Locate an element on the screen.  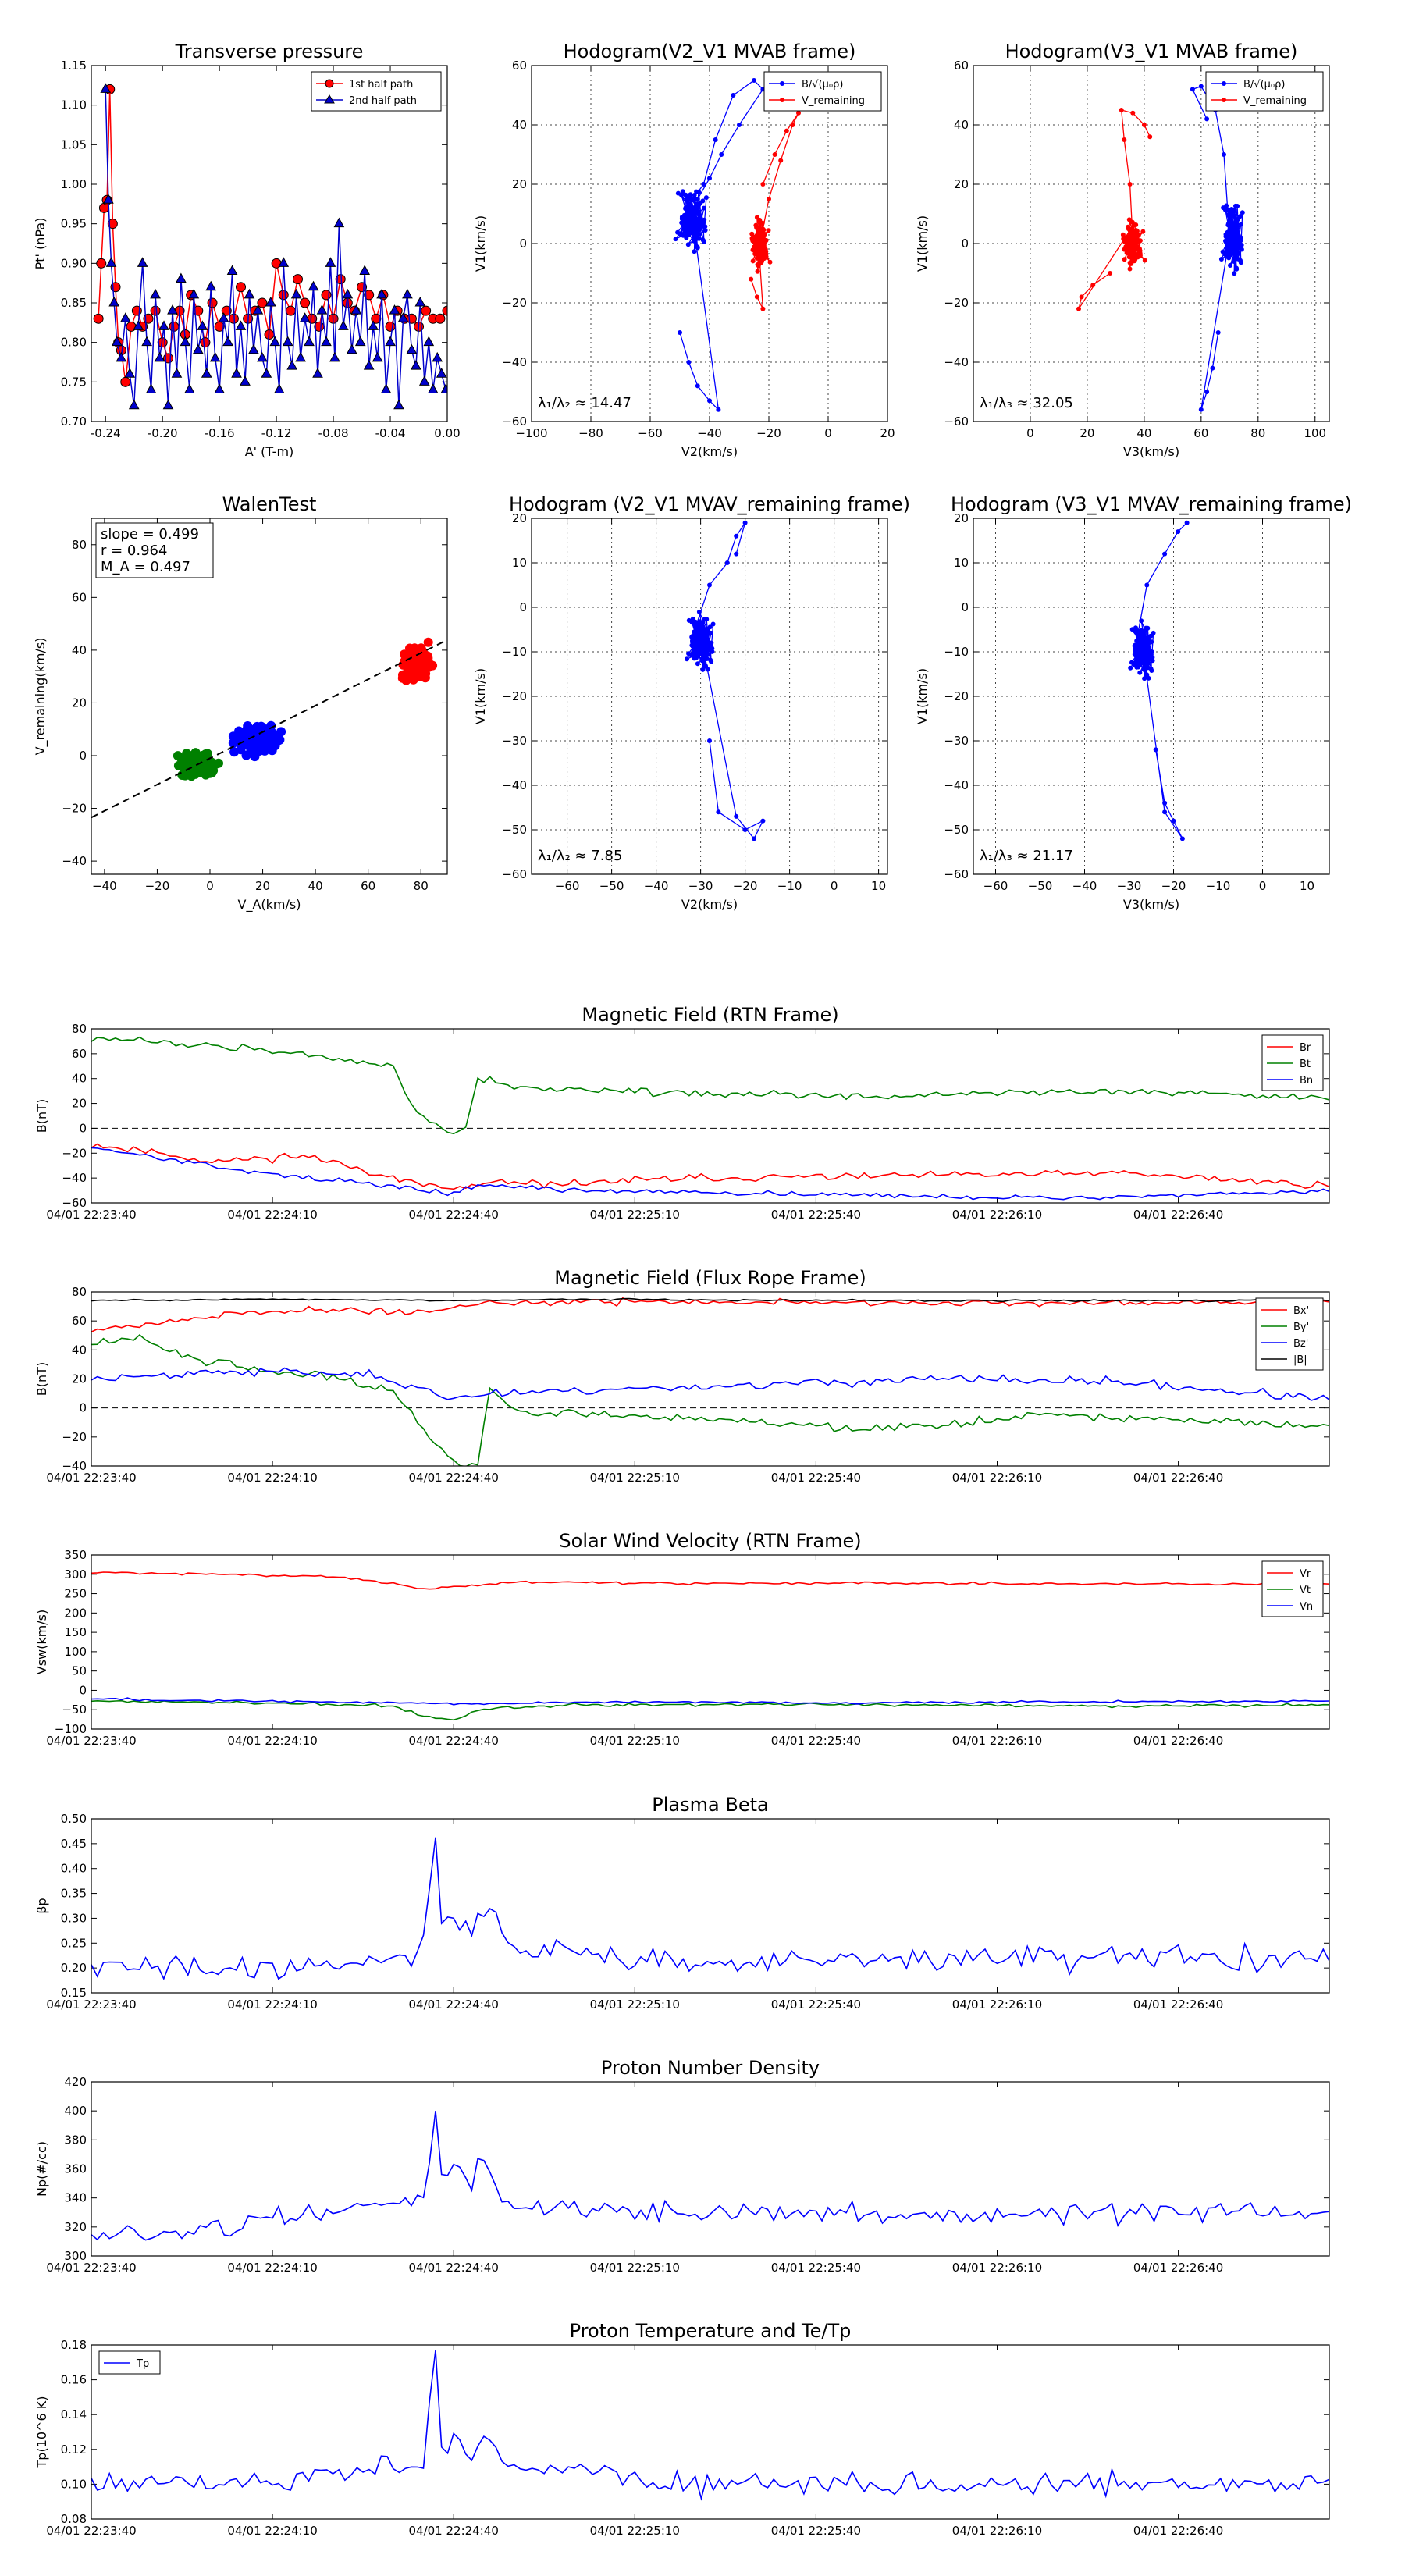
axes-frame is located at coordinates (710, 696).